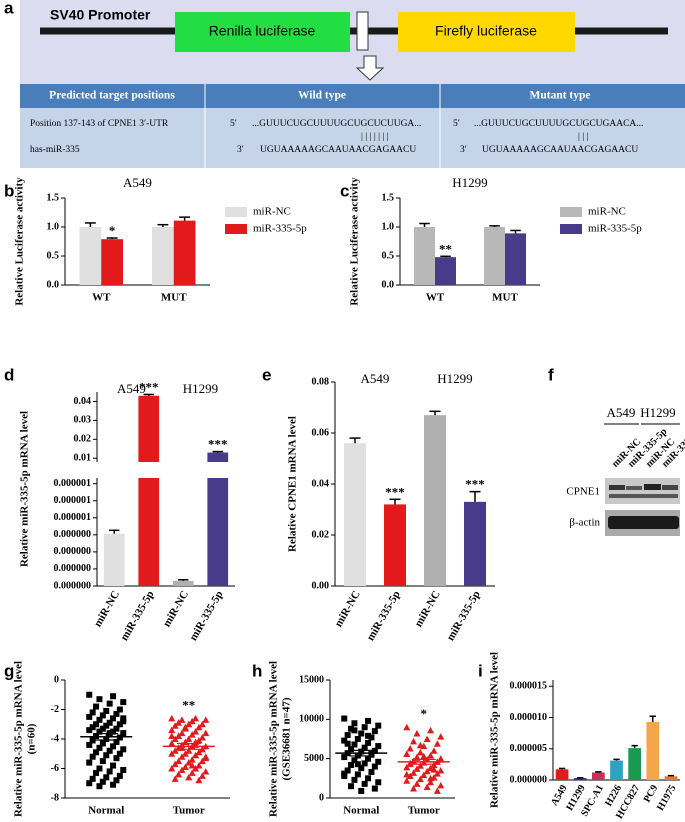  I want to click on y-tick-label: 0.02, so click(321, 534).